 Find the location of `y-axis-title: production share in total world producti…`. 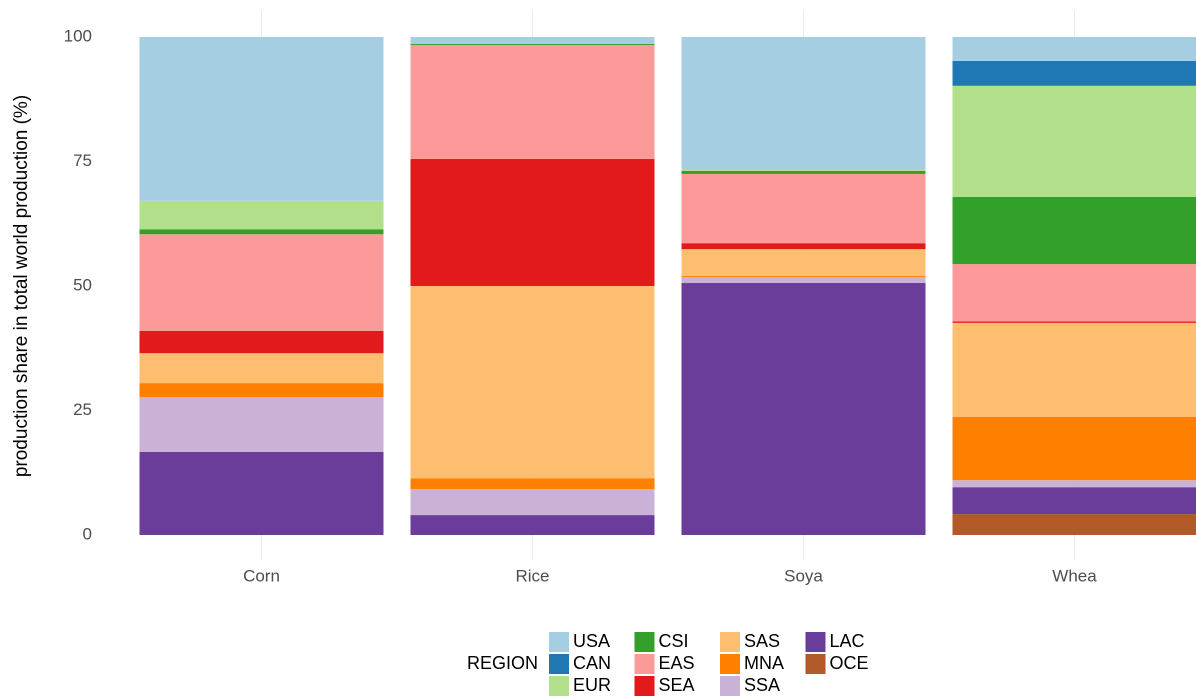

y-axis-title: production share in total world producti… is located at coordinates (21, 286).